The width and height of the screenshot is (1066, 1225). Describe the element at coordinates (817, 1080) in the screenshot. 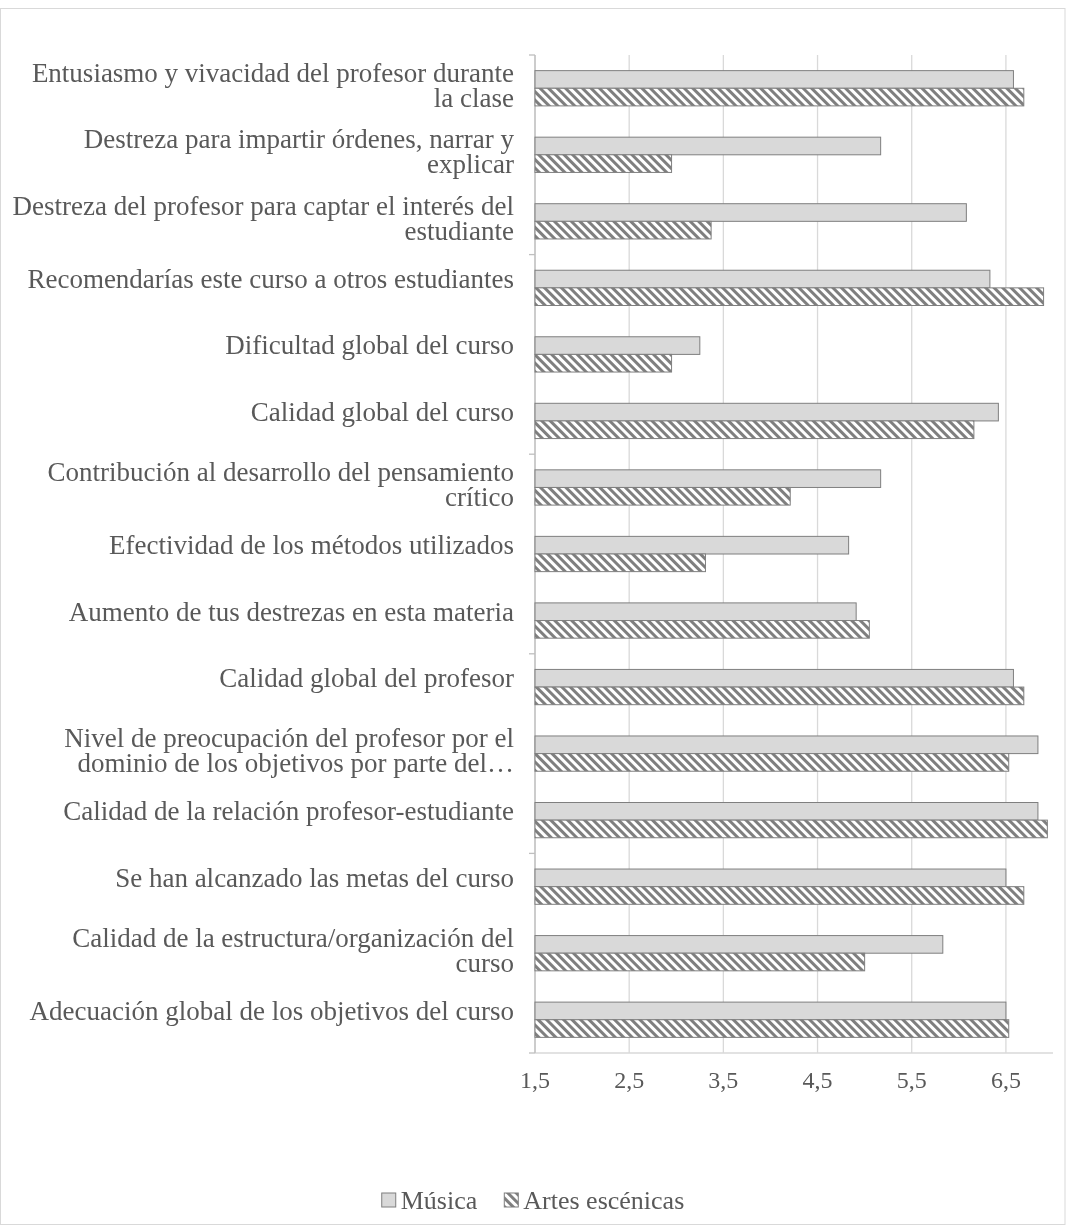

I see `x-tick-label: 4,5` at that location.